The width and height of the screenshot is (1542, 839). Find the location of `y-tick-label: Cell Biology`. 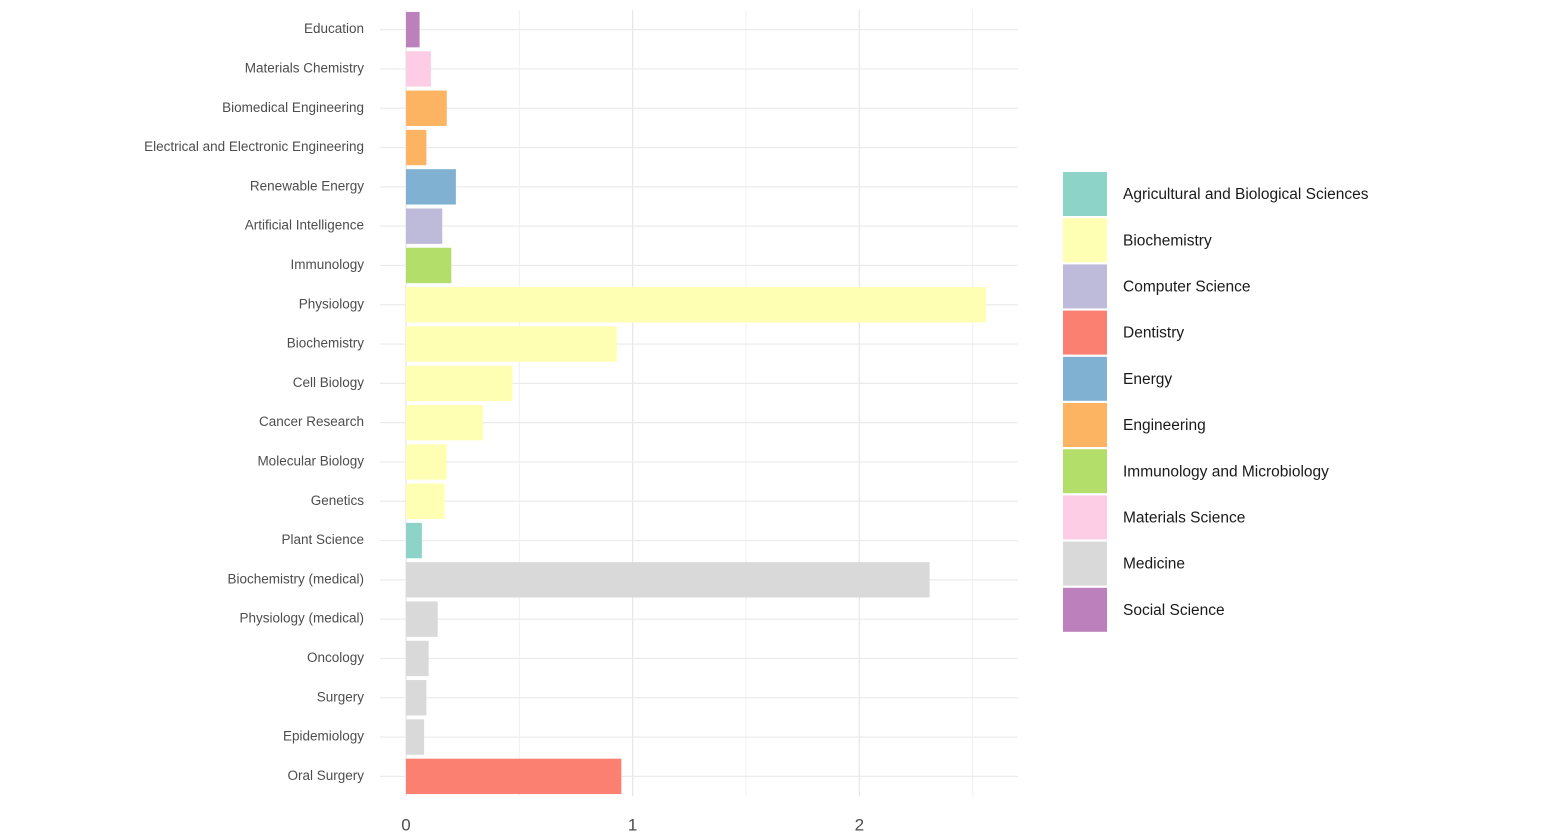

y-tick-label: Cell Biology is located at coordinates (329, 382).